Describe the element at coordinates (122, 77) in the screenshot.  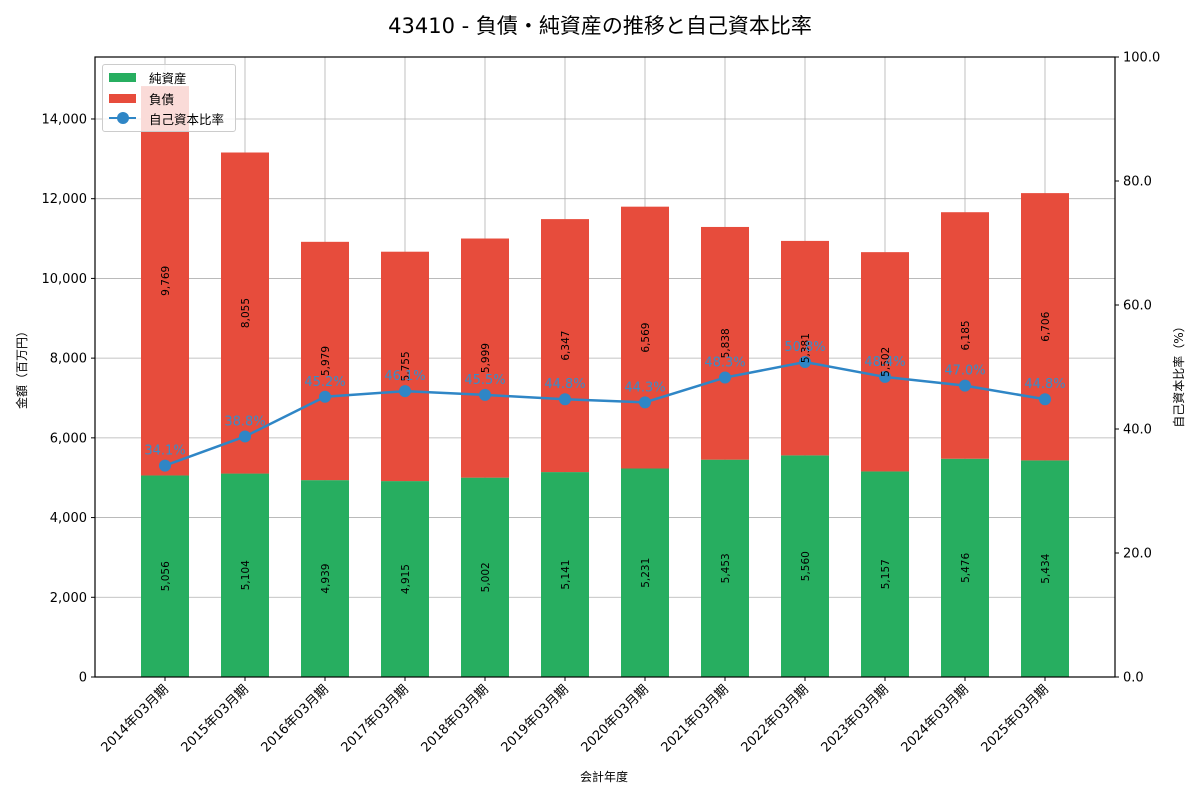
I see `legend-swatch-green` at that location.